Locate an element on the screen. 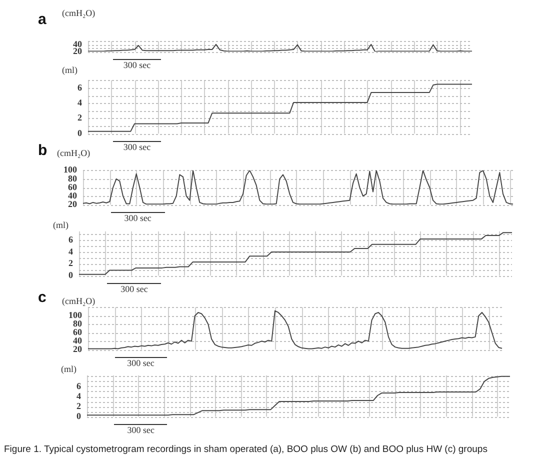 The height and width of the screenshot is (466, 554). chart-title: c is located at coordinates (42, 297).